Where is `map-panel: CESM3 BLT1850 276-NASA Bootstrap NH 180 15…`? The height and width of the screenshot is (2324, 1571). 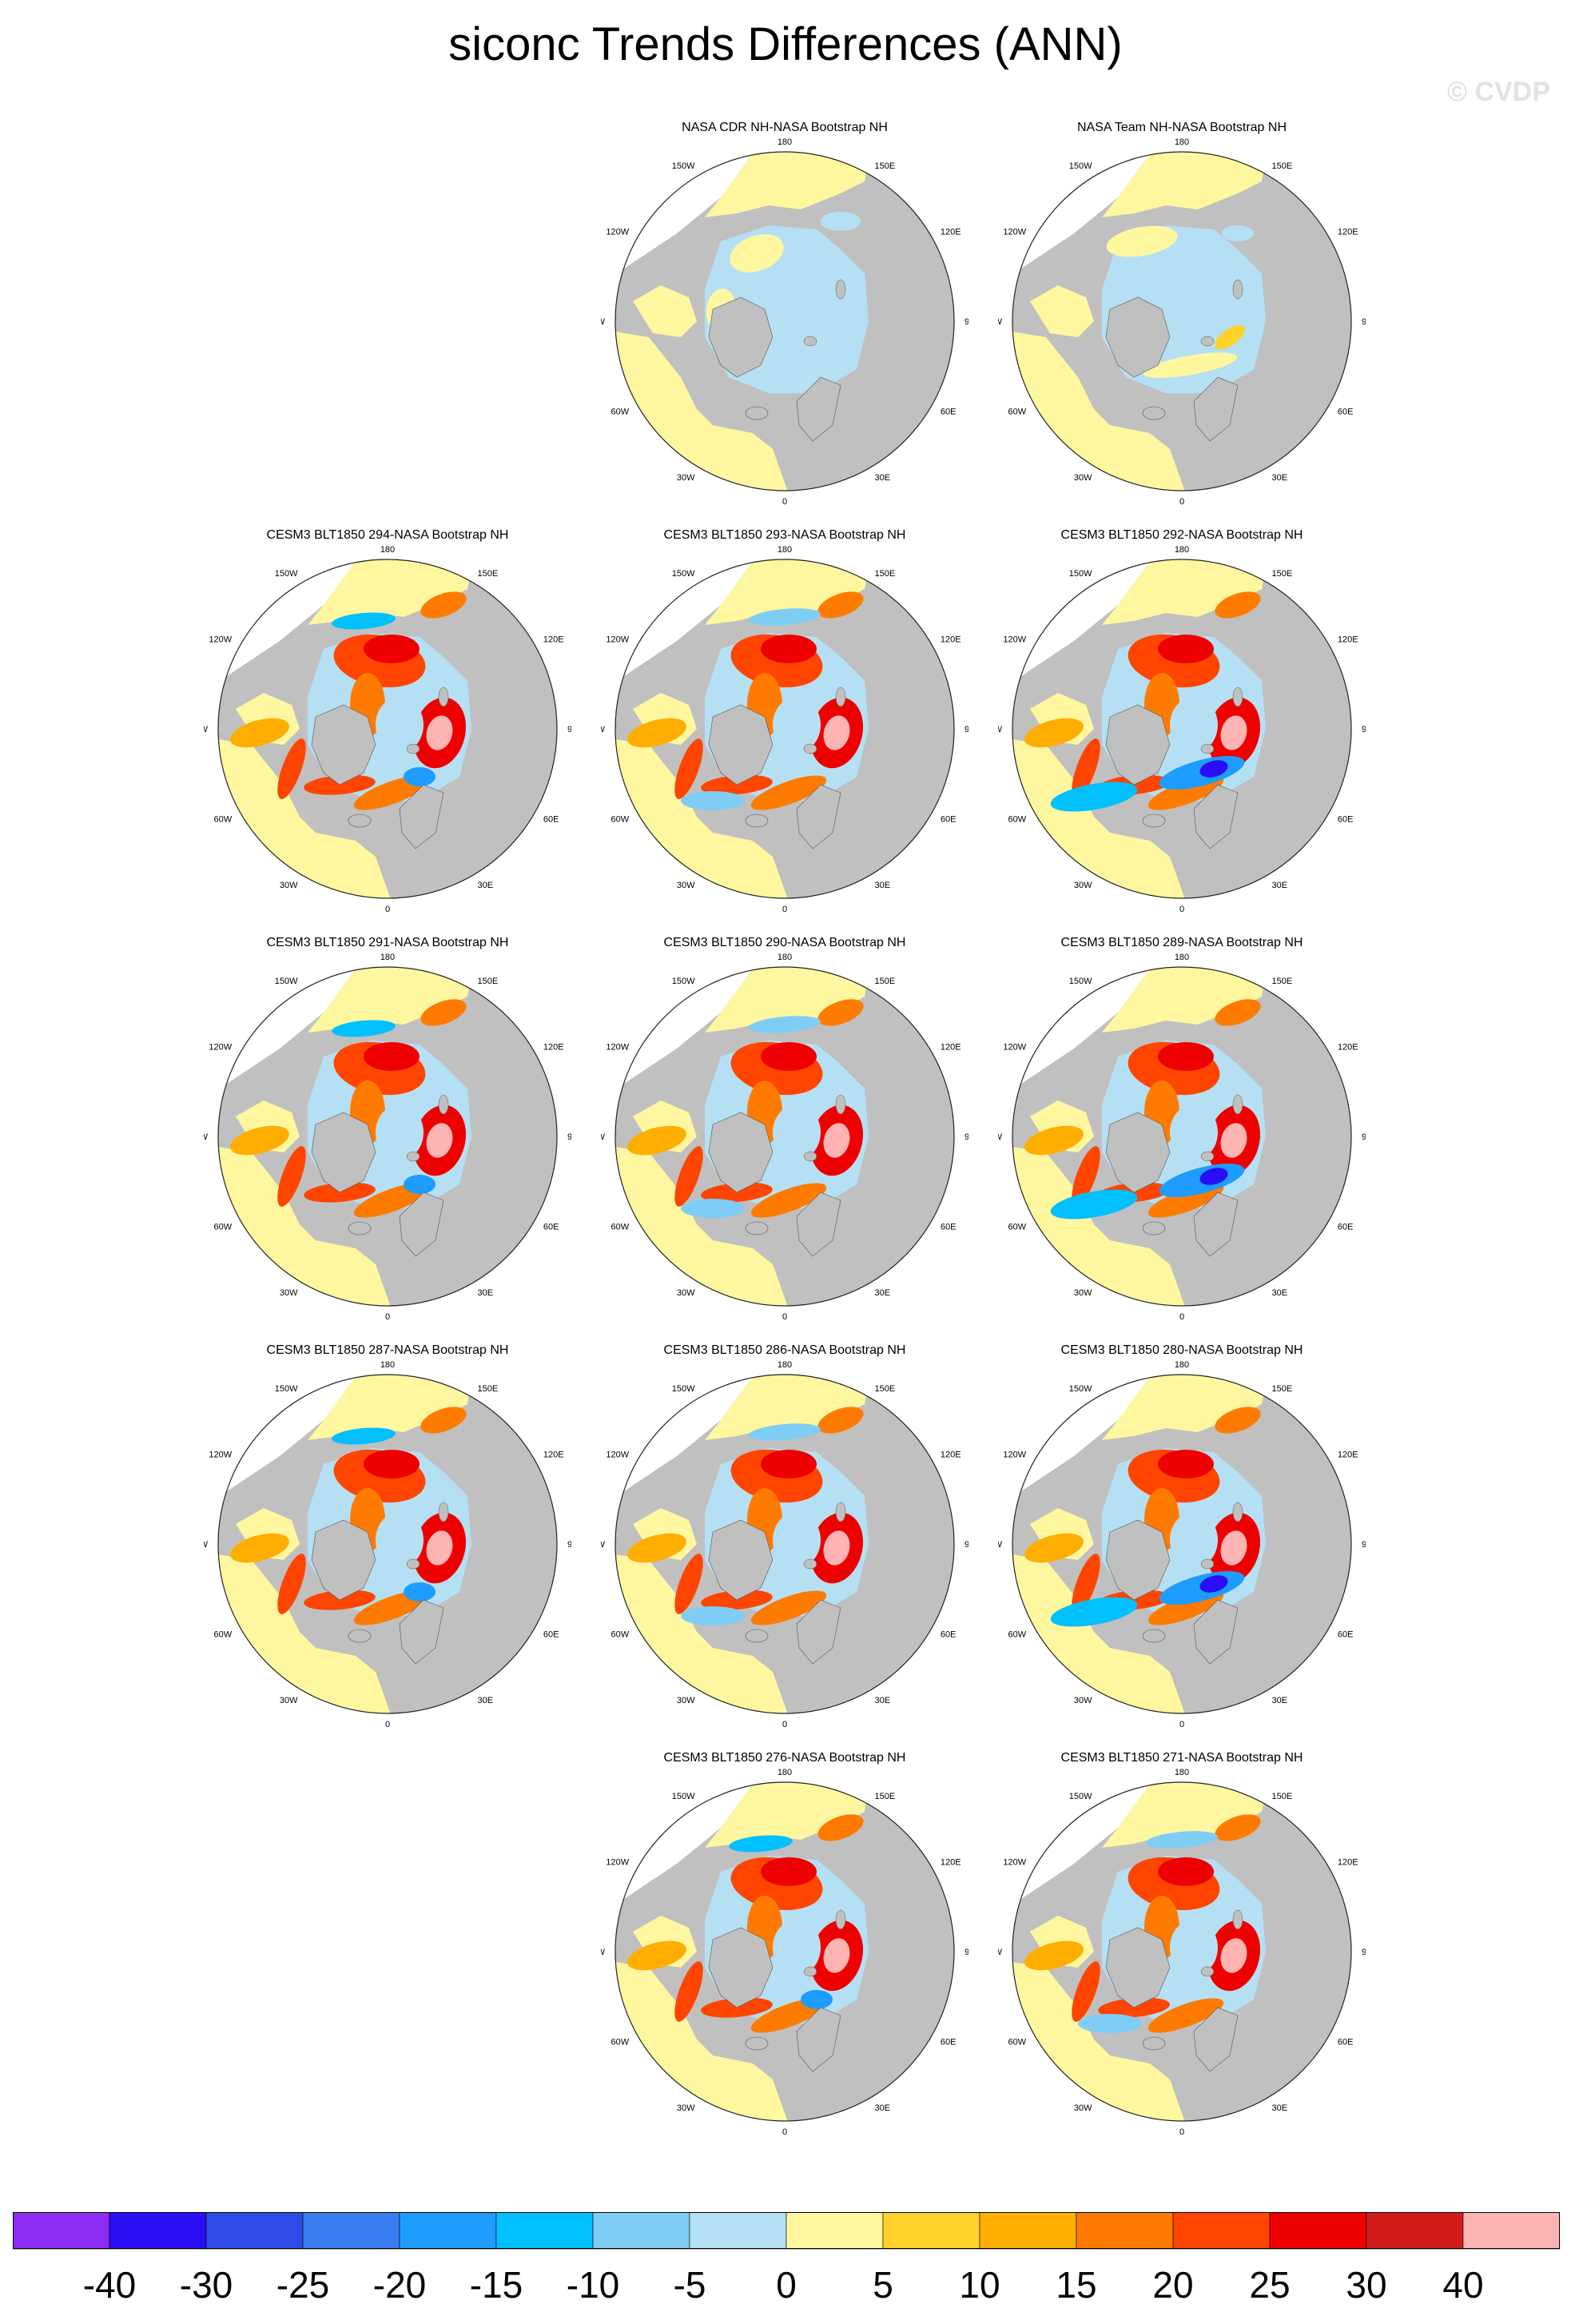 map-panel: CESM3 BLT1850 276-NASA Bootstrap NH 180 15… is located at coordinates (784, 1952).